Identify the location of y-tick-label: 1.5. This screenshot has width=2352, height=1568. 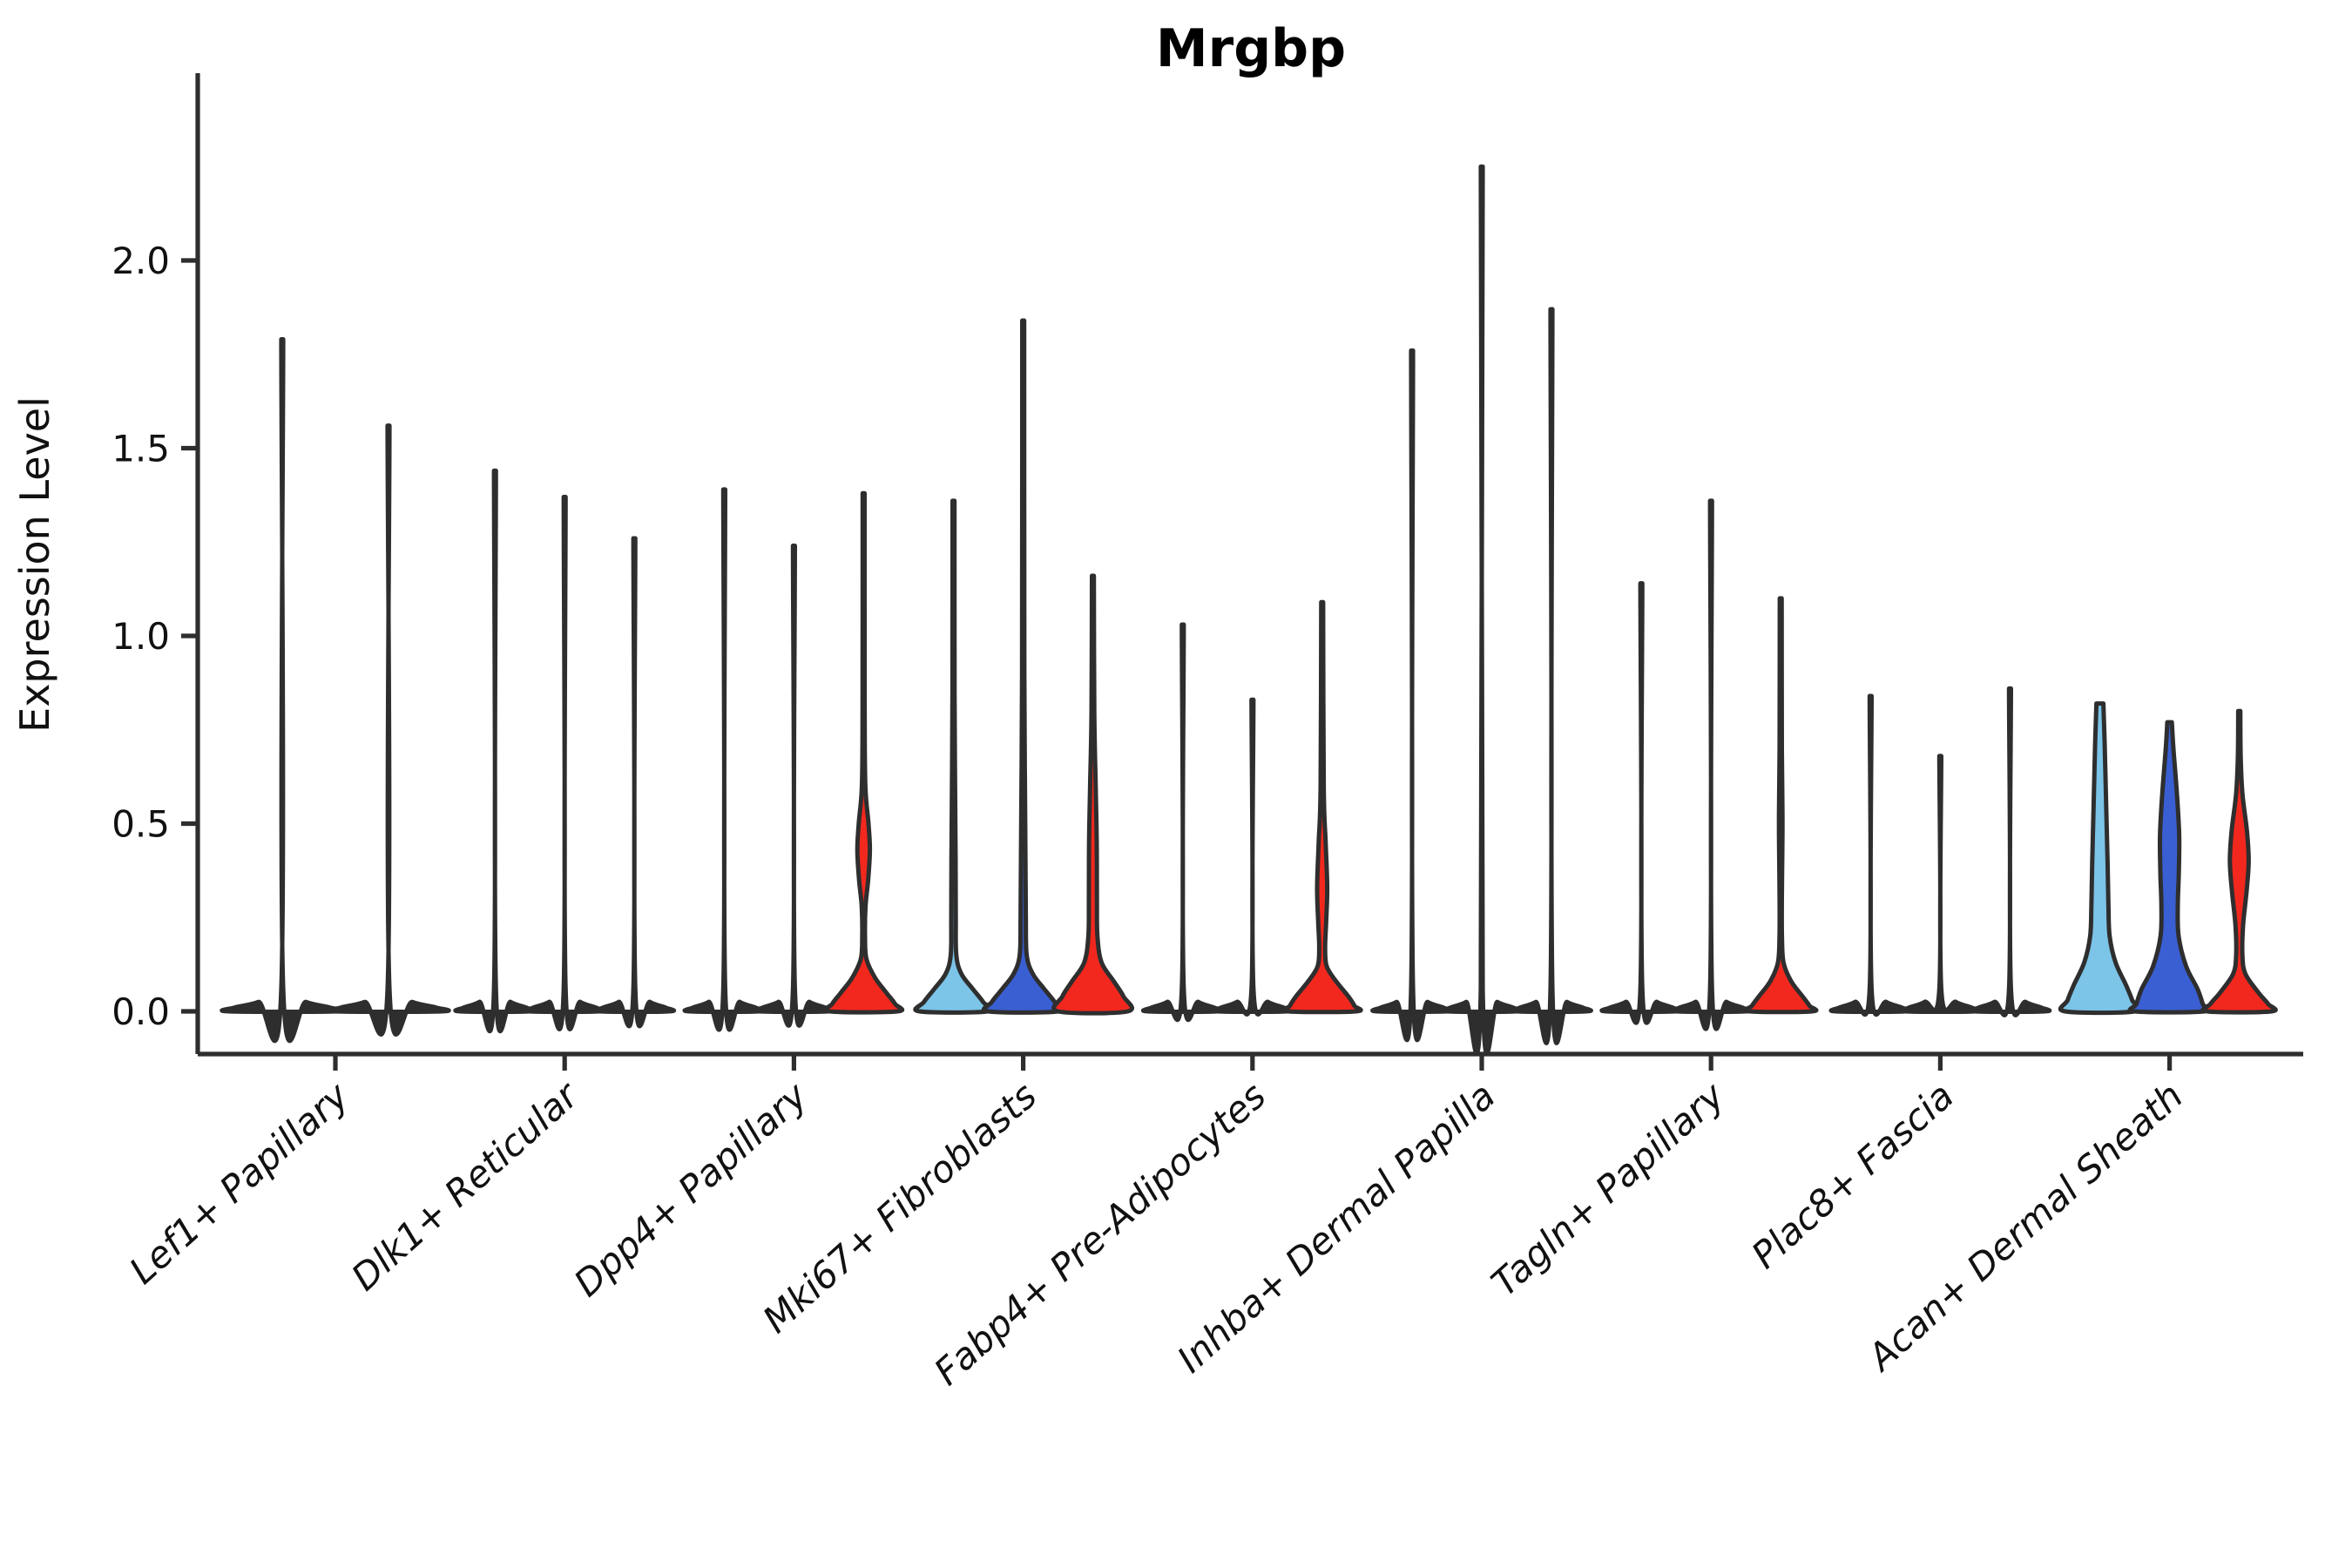
(141, 449).